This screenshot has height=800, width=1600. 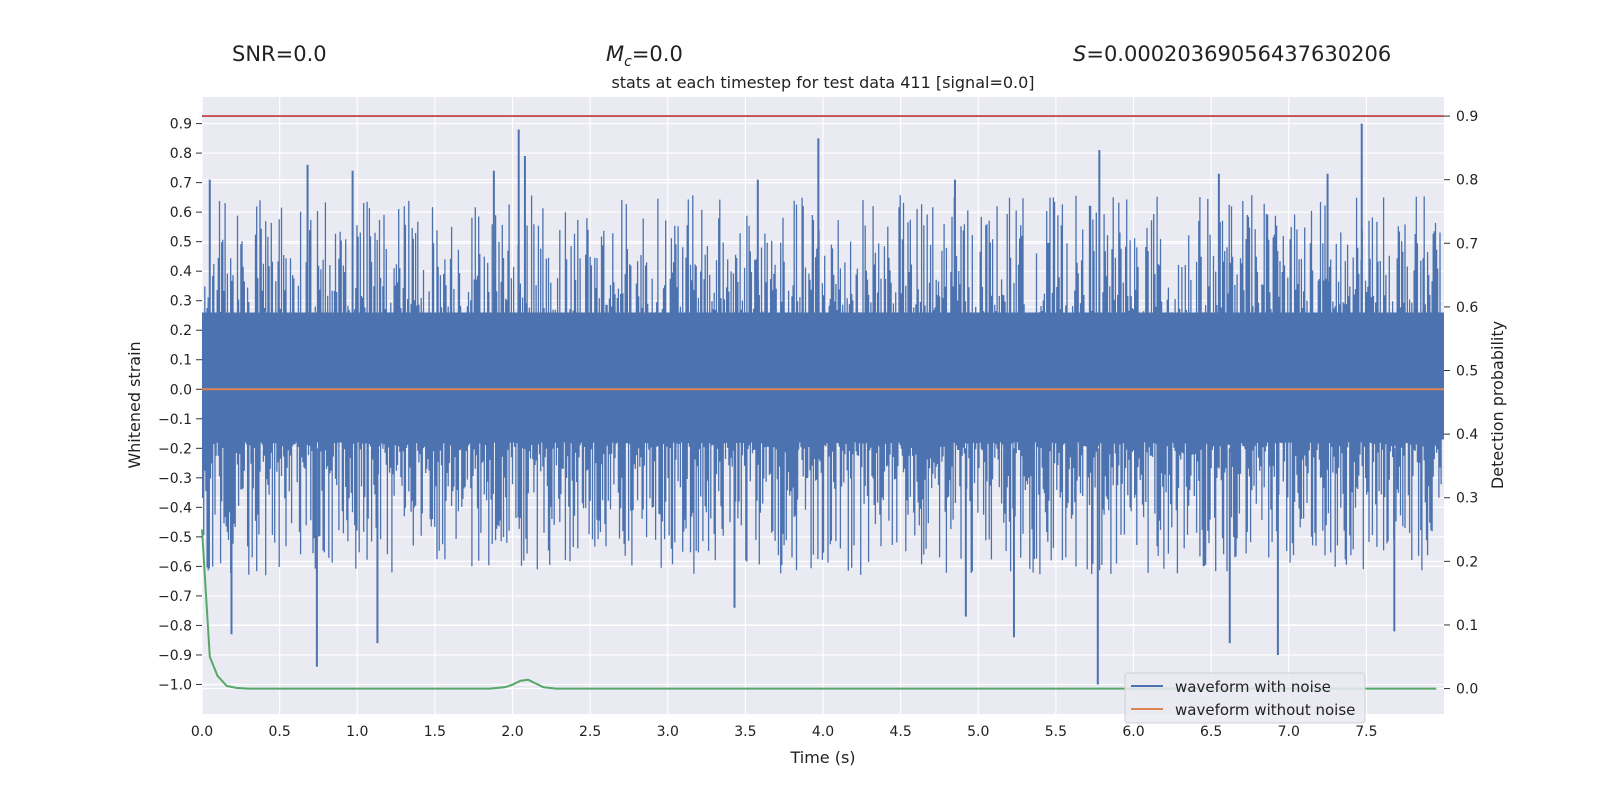 What do you see at coordinates (1467, 626) in the screenshot?
I see `y2-tick-label: 0.1` at bounding box center [1467, 626].